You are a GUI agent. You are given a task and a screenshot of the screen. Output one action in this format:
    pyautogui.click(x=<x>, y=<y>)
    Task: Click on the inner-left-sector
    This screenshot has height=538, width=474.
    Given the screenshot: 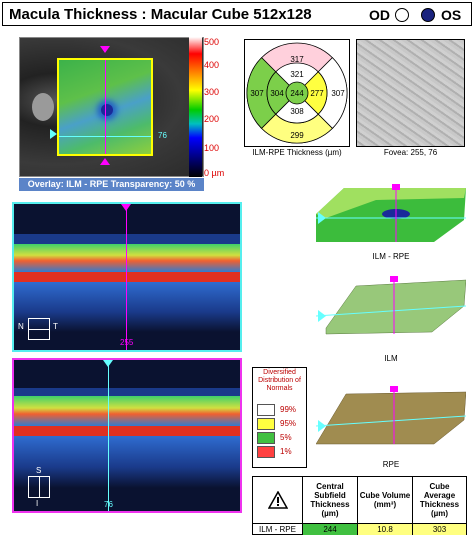 What is the action you would take?
    pyautogui.click(x=282, y=93)
    